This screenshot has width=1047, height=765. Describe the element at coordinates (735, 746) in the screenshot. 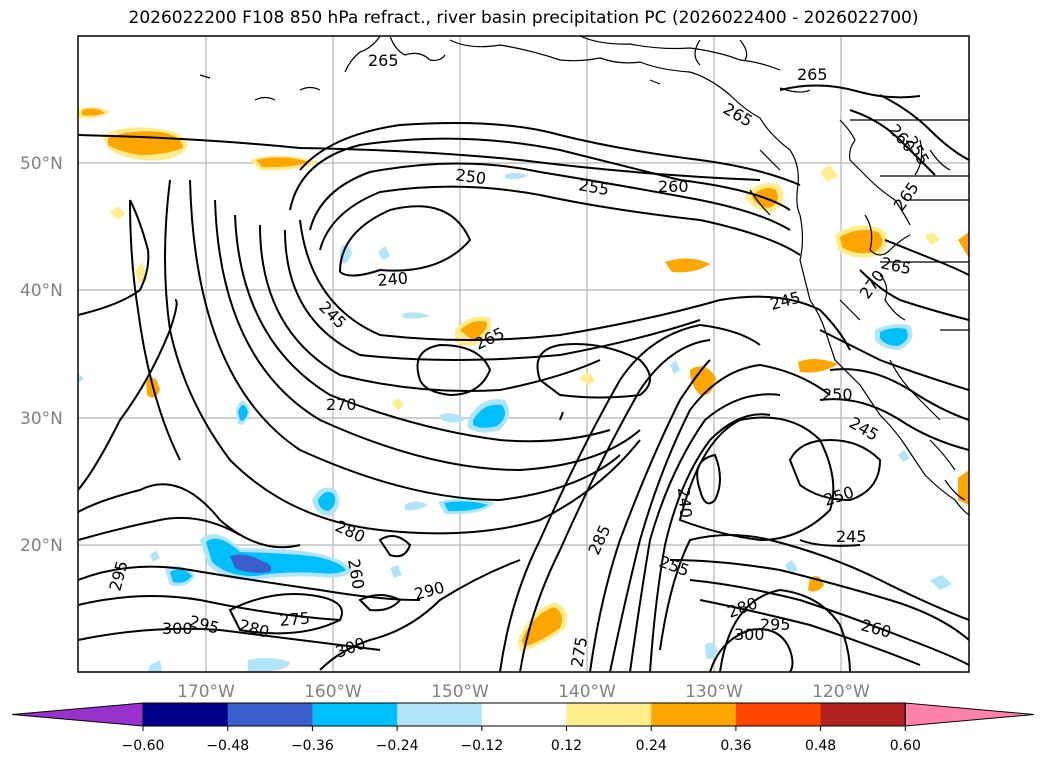

I see `colorbar-tick-label: 0.36` at that location.